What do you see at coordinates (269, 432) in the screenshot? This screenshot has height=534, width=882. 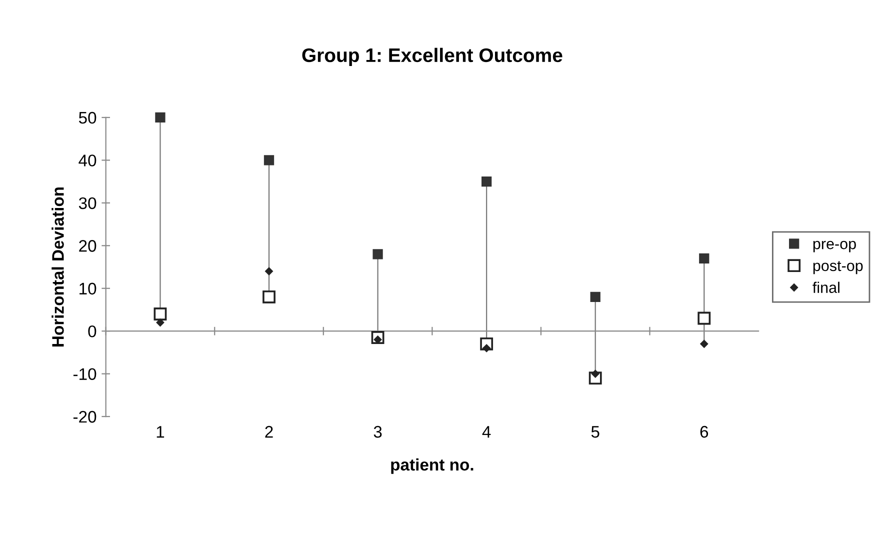 I see `x-tick-label: 2` at bounding box center [269, 432].